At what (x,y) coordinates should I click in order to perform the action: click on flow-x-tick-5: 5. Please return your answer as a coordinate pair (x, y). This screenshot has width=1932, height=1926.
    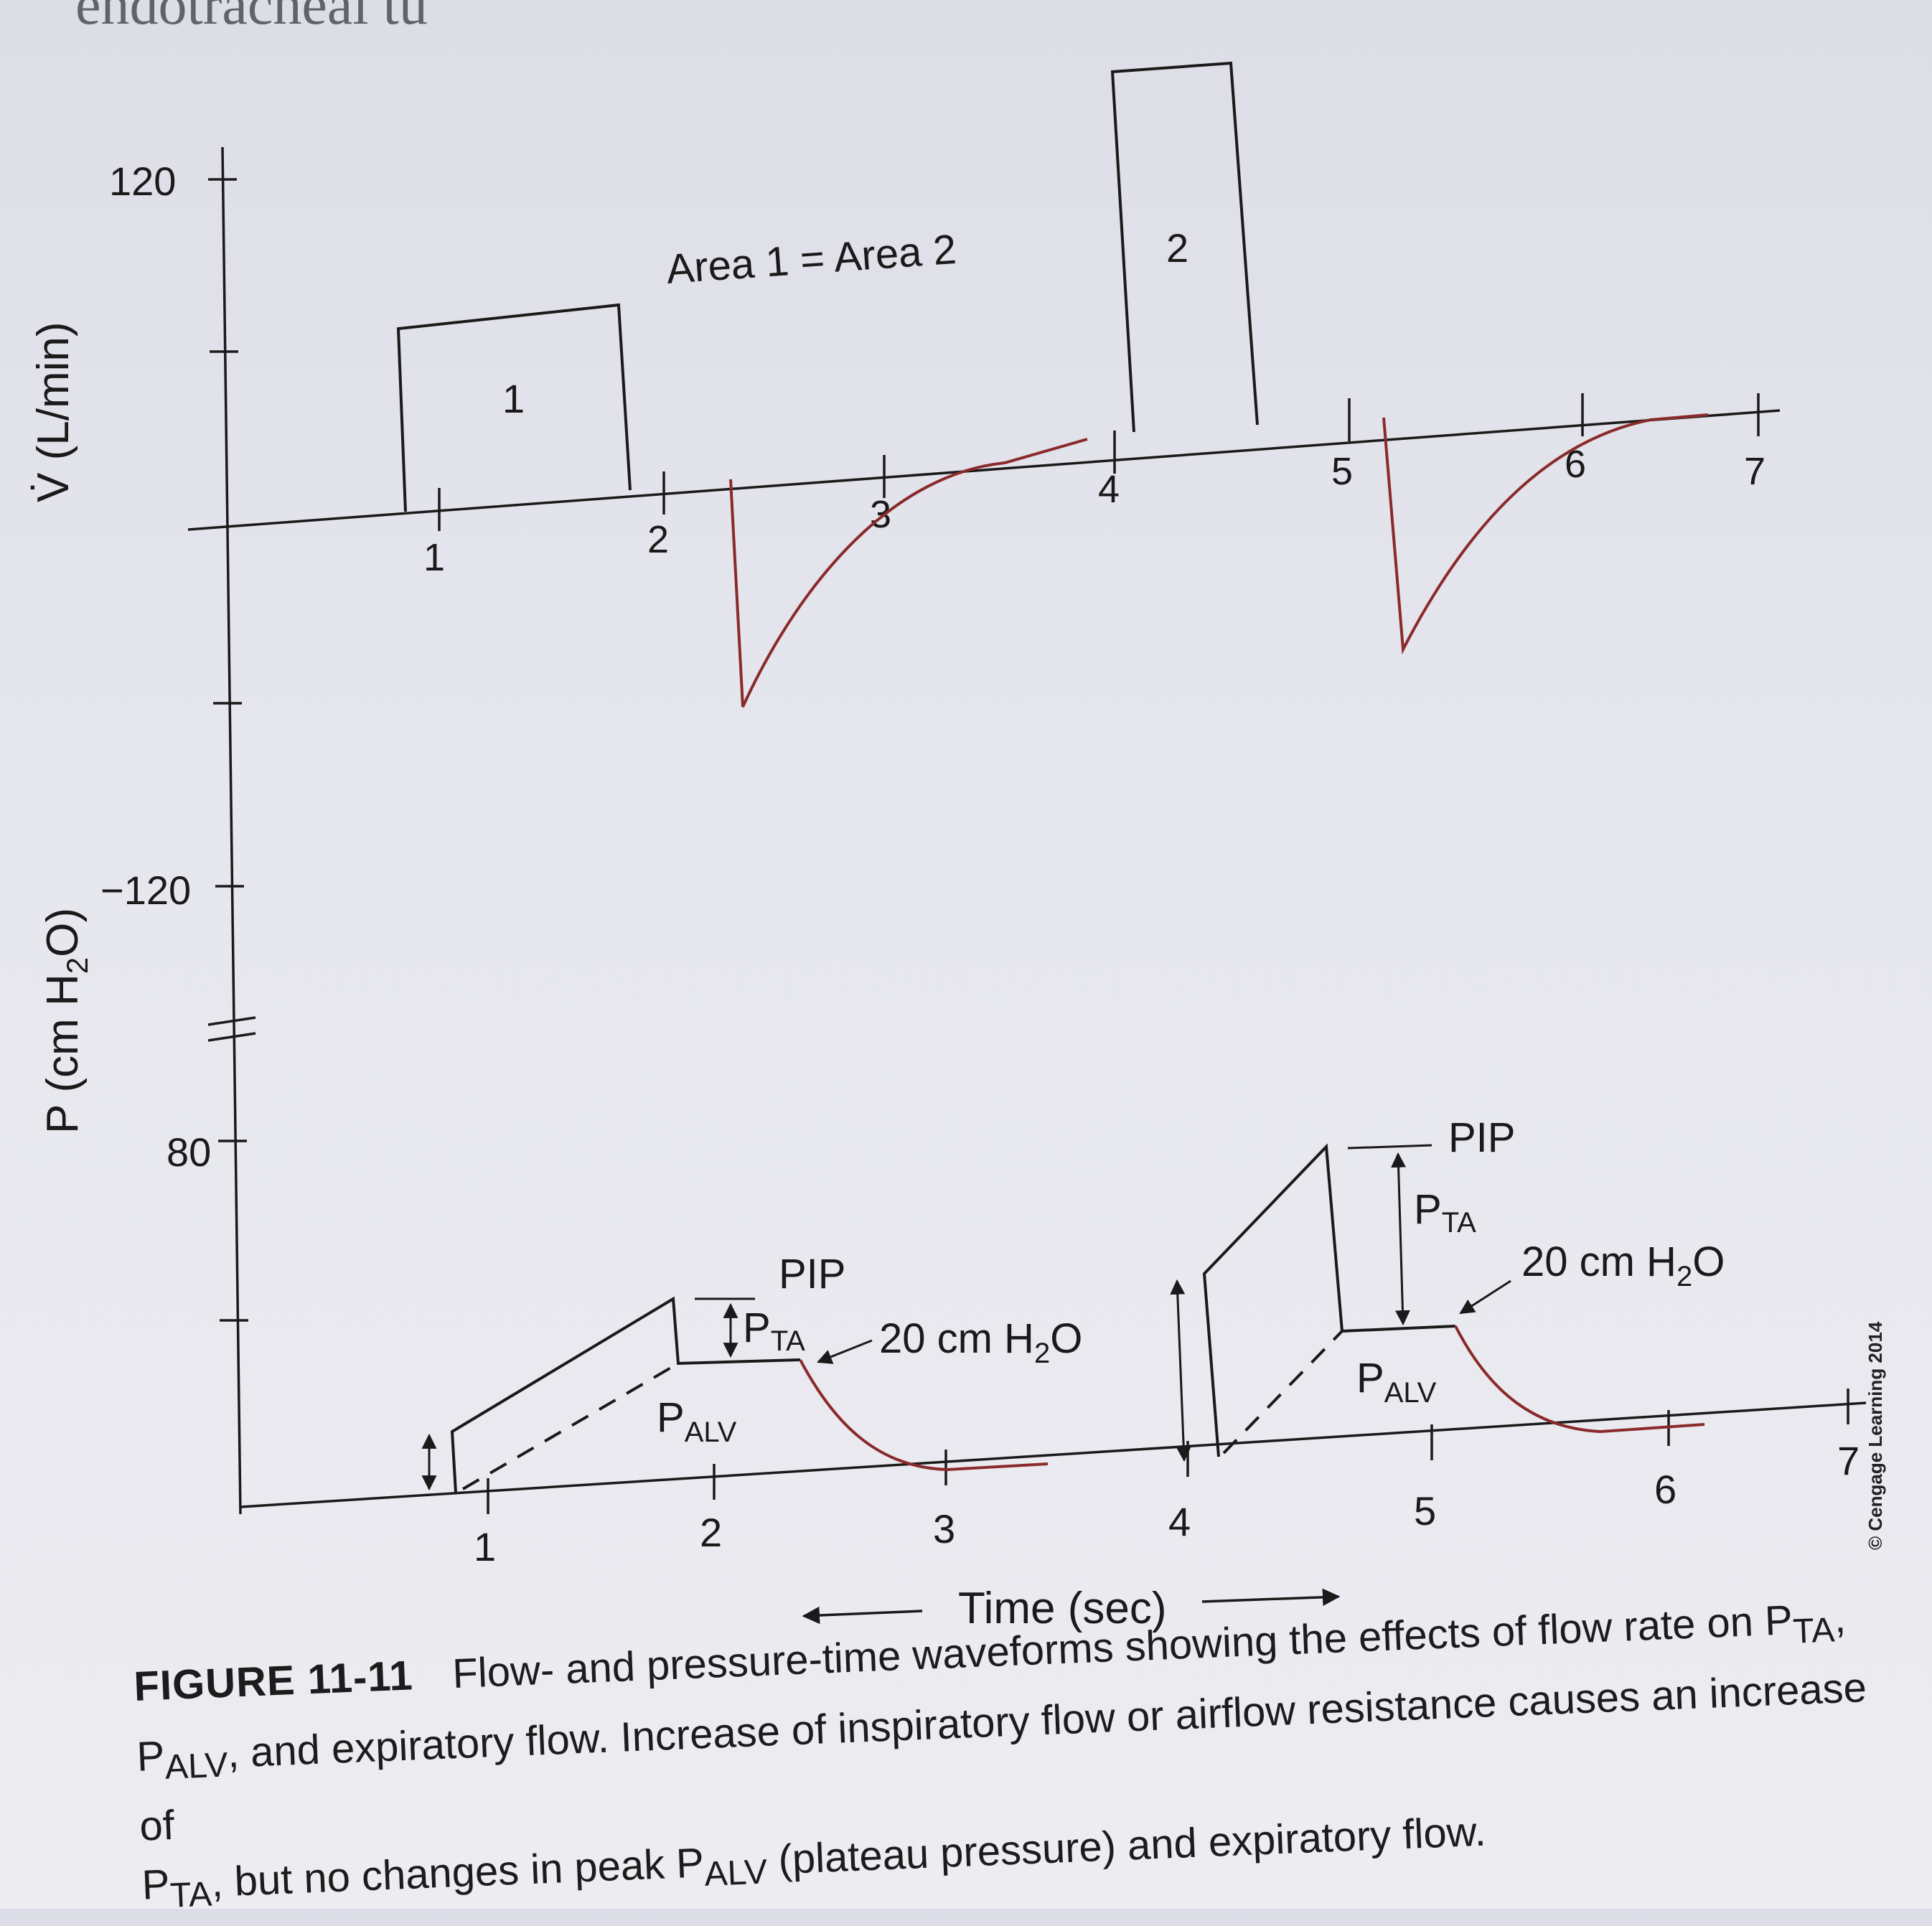
    Looking at the image, I should click on (1342, 472).